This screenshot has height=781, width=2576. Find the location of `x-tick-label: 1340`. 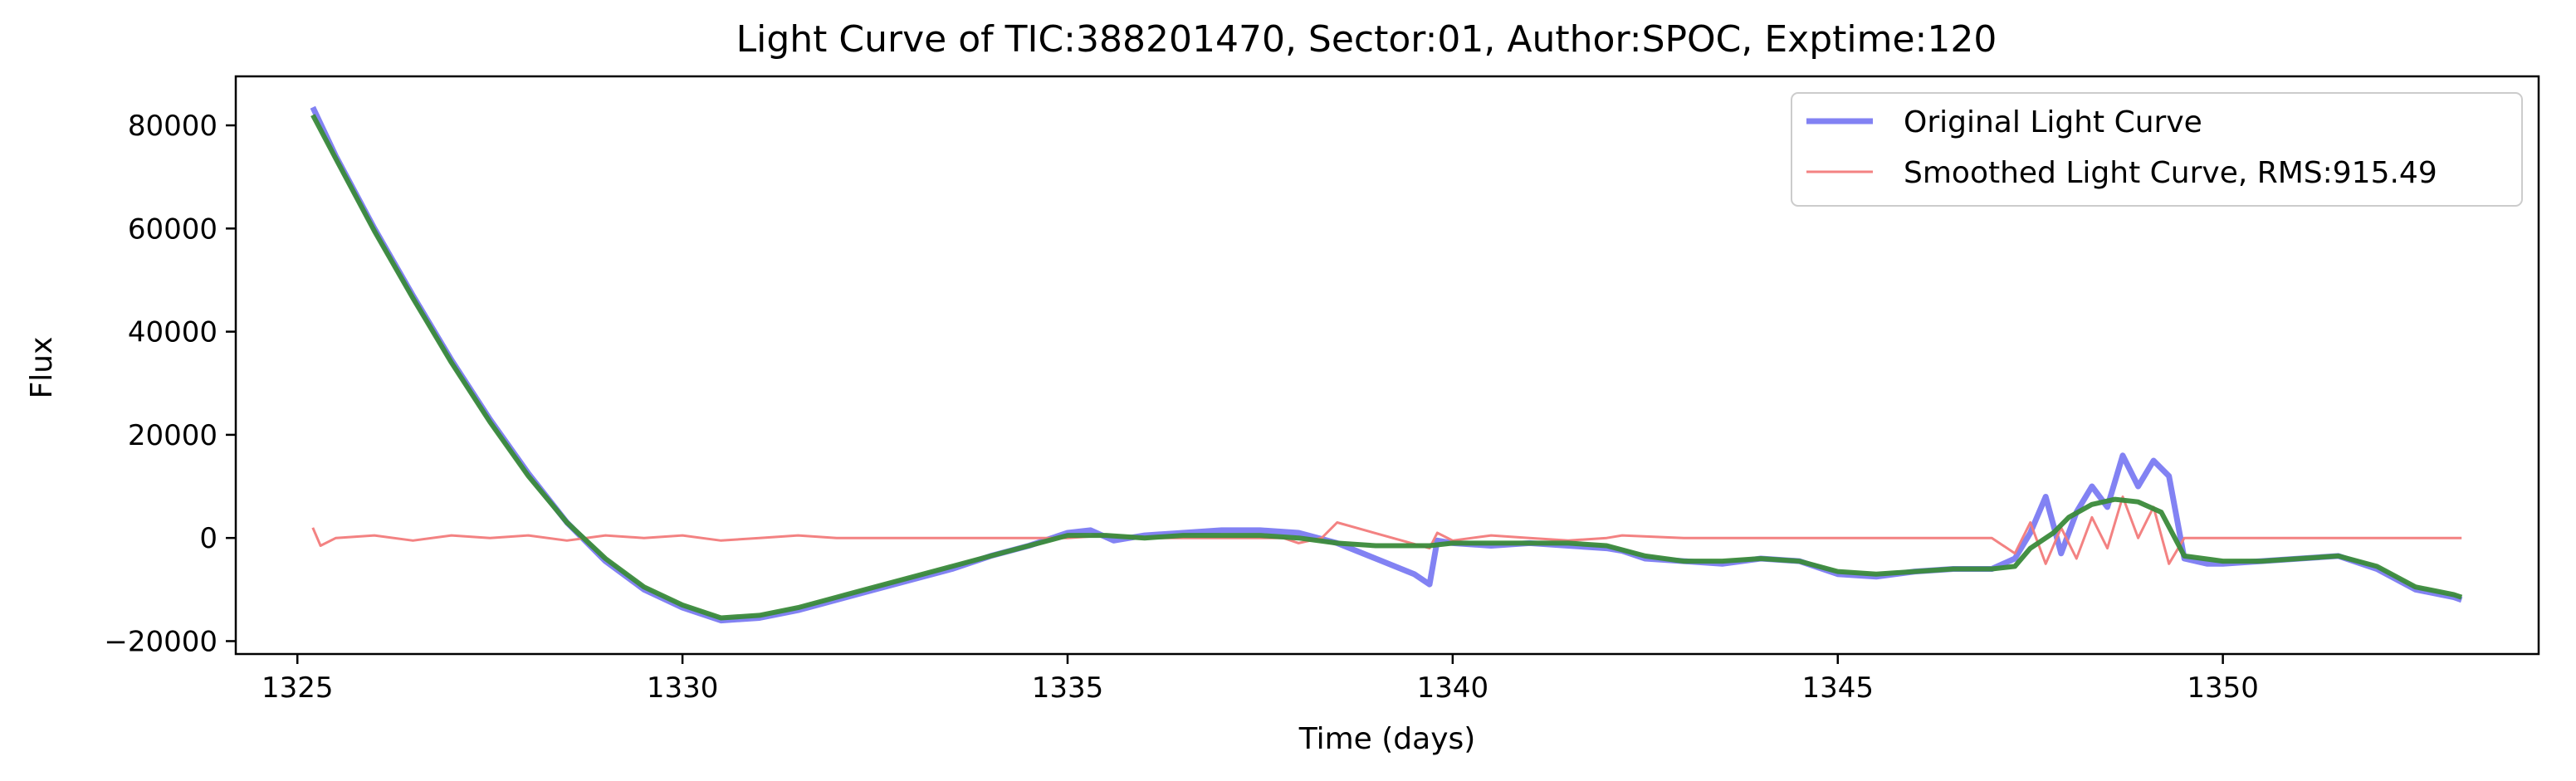

x-tick-label: 1340 is located at coordinates (1453, 688).